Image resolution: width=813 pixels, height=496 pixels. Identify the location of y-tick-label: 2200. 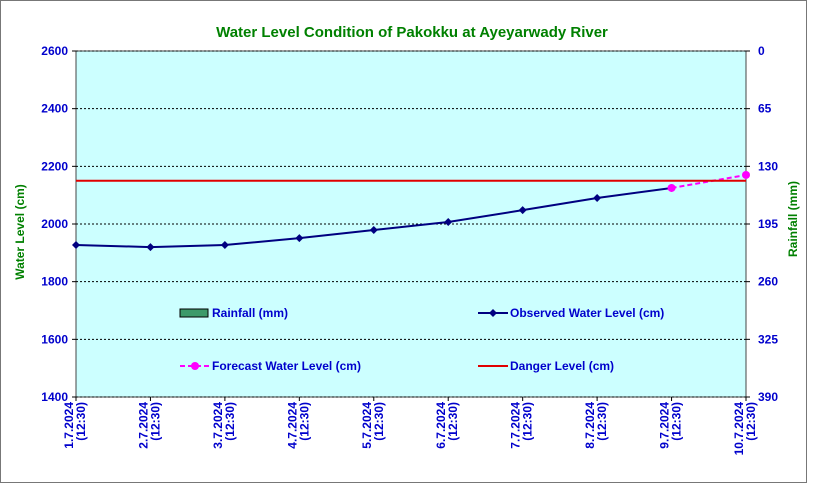
(54, 166).